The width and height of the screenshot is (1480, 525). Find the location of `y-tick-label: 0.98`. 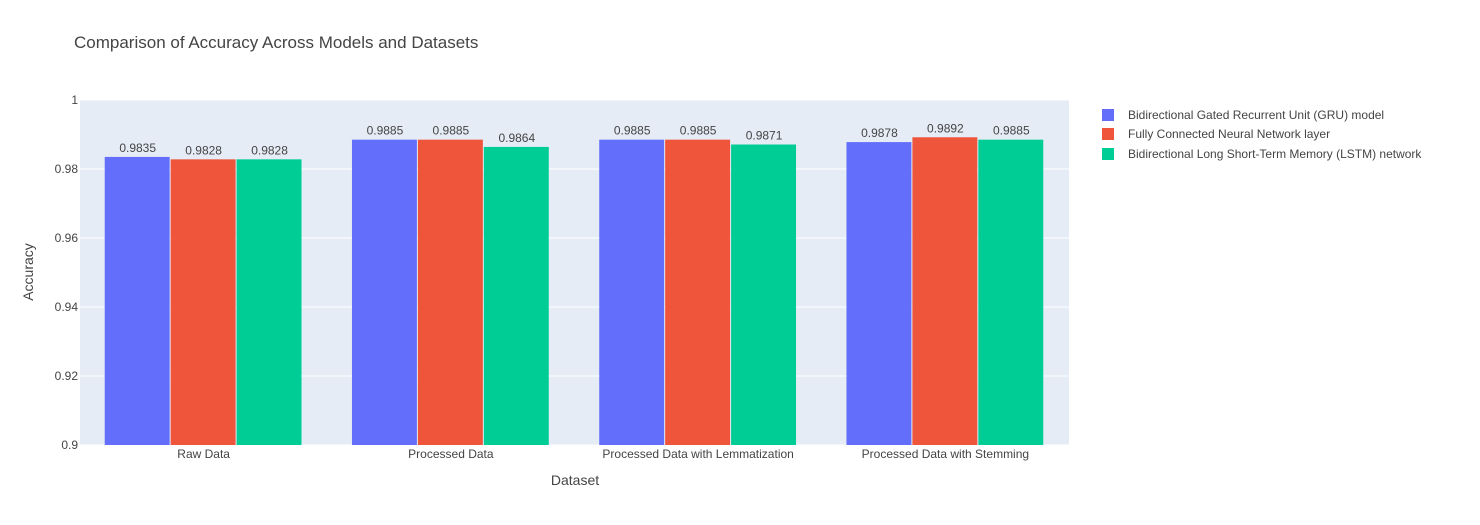

y-tick-label: 0.98 is located at coordinates (67, 169).